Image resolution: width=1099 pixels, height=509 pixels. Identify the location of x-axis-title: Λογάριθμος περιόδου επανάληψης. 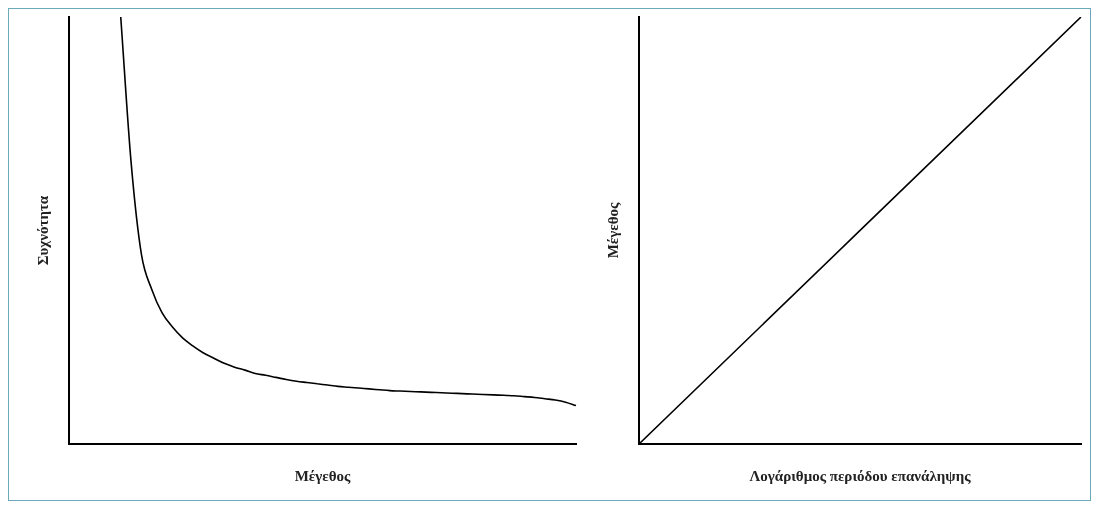
(860, 475).